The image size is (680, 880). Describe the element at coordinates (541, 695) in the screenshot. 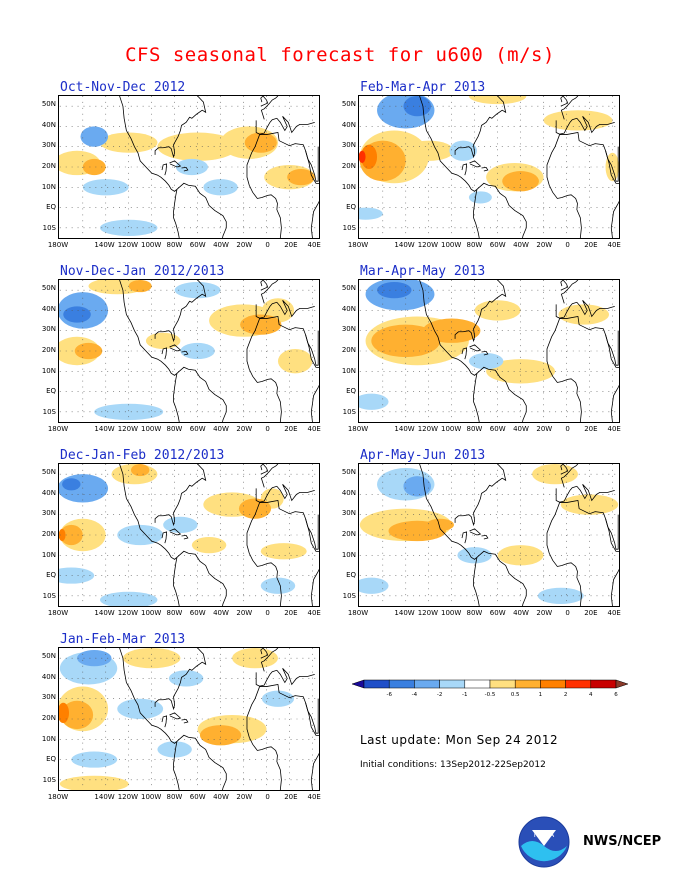

I see `colorbar-tick-label: 1` at that location.